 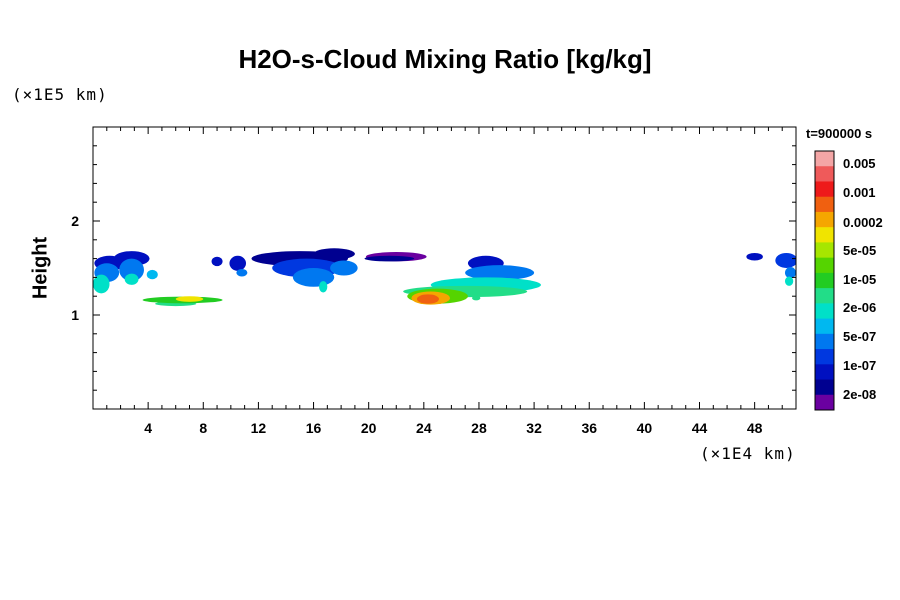 What do you see at coordinates (645, 428) in the screenshot?
I see `x-tick-label: 40` at bounding box center [645, 428].